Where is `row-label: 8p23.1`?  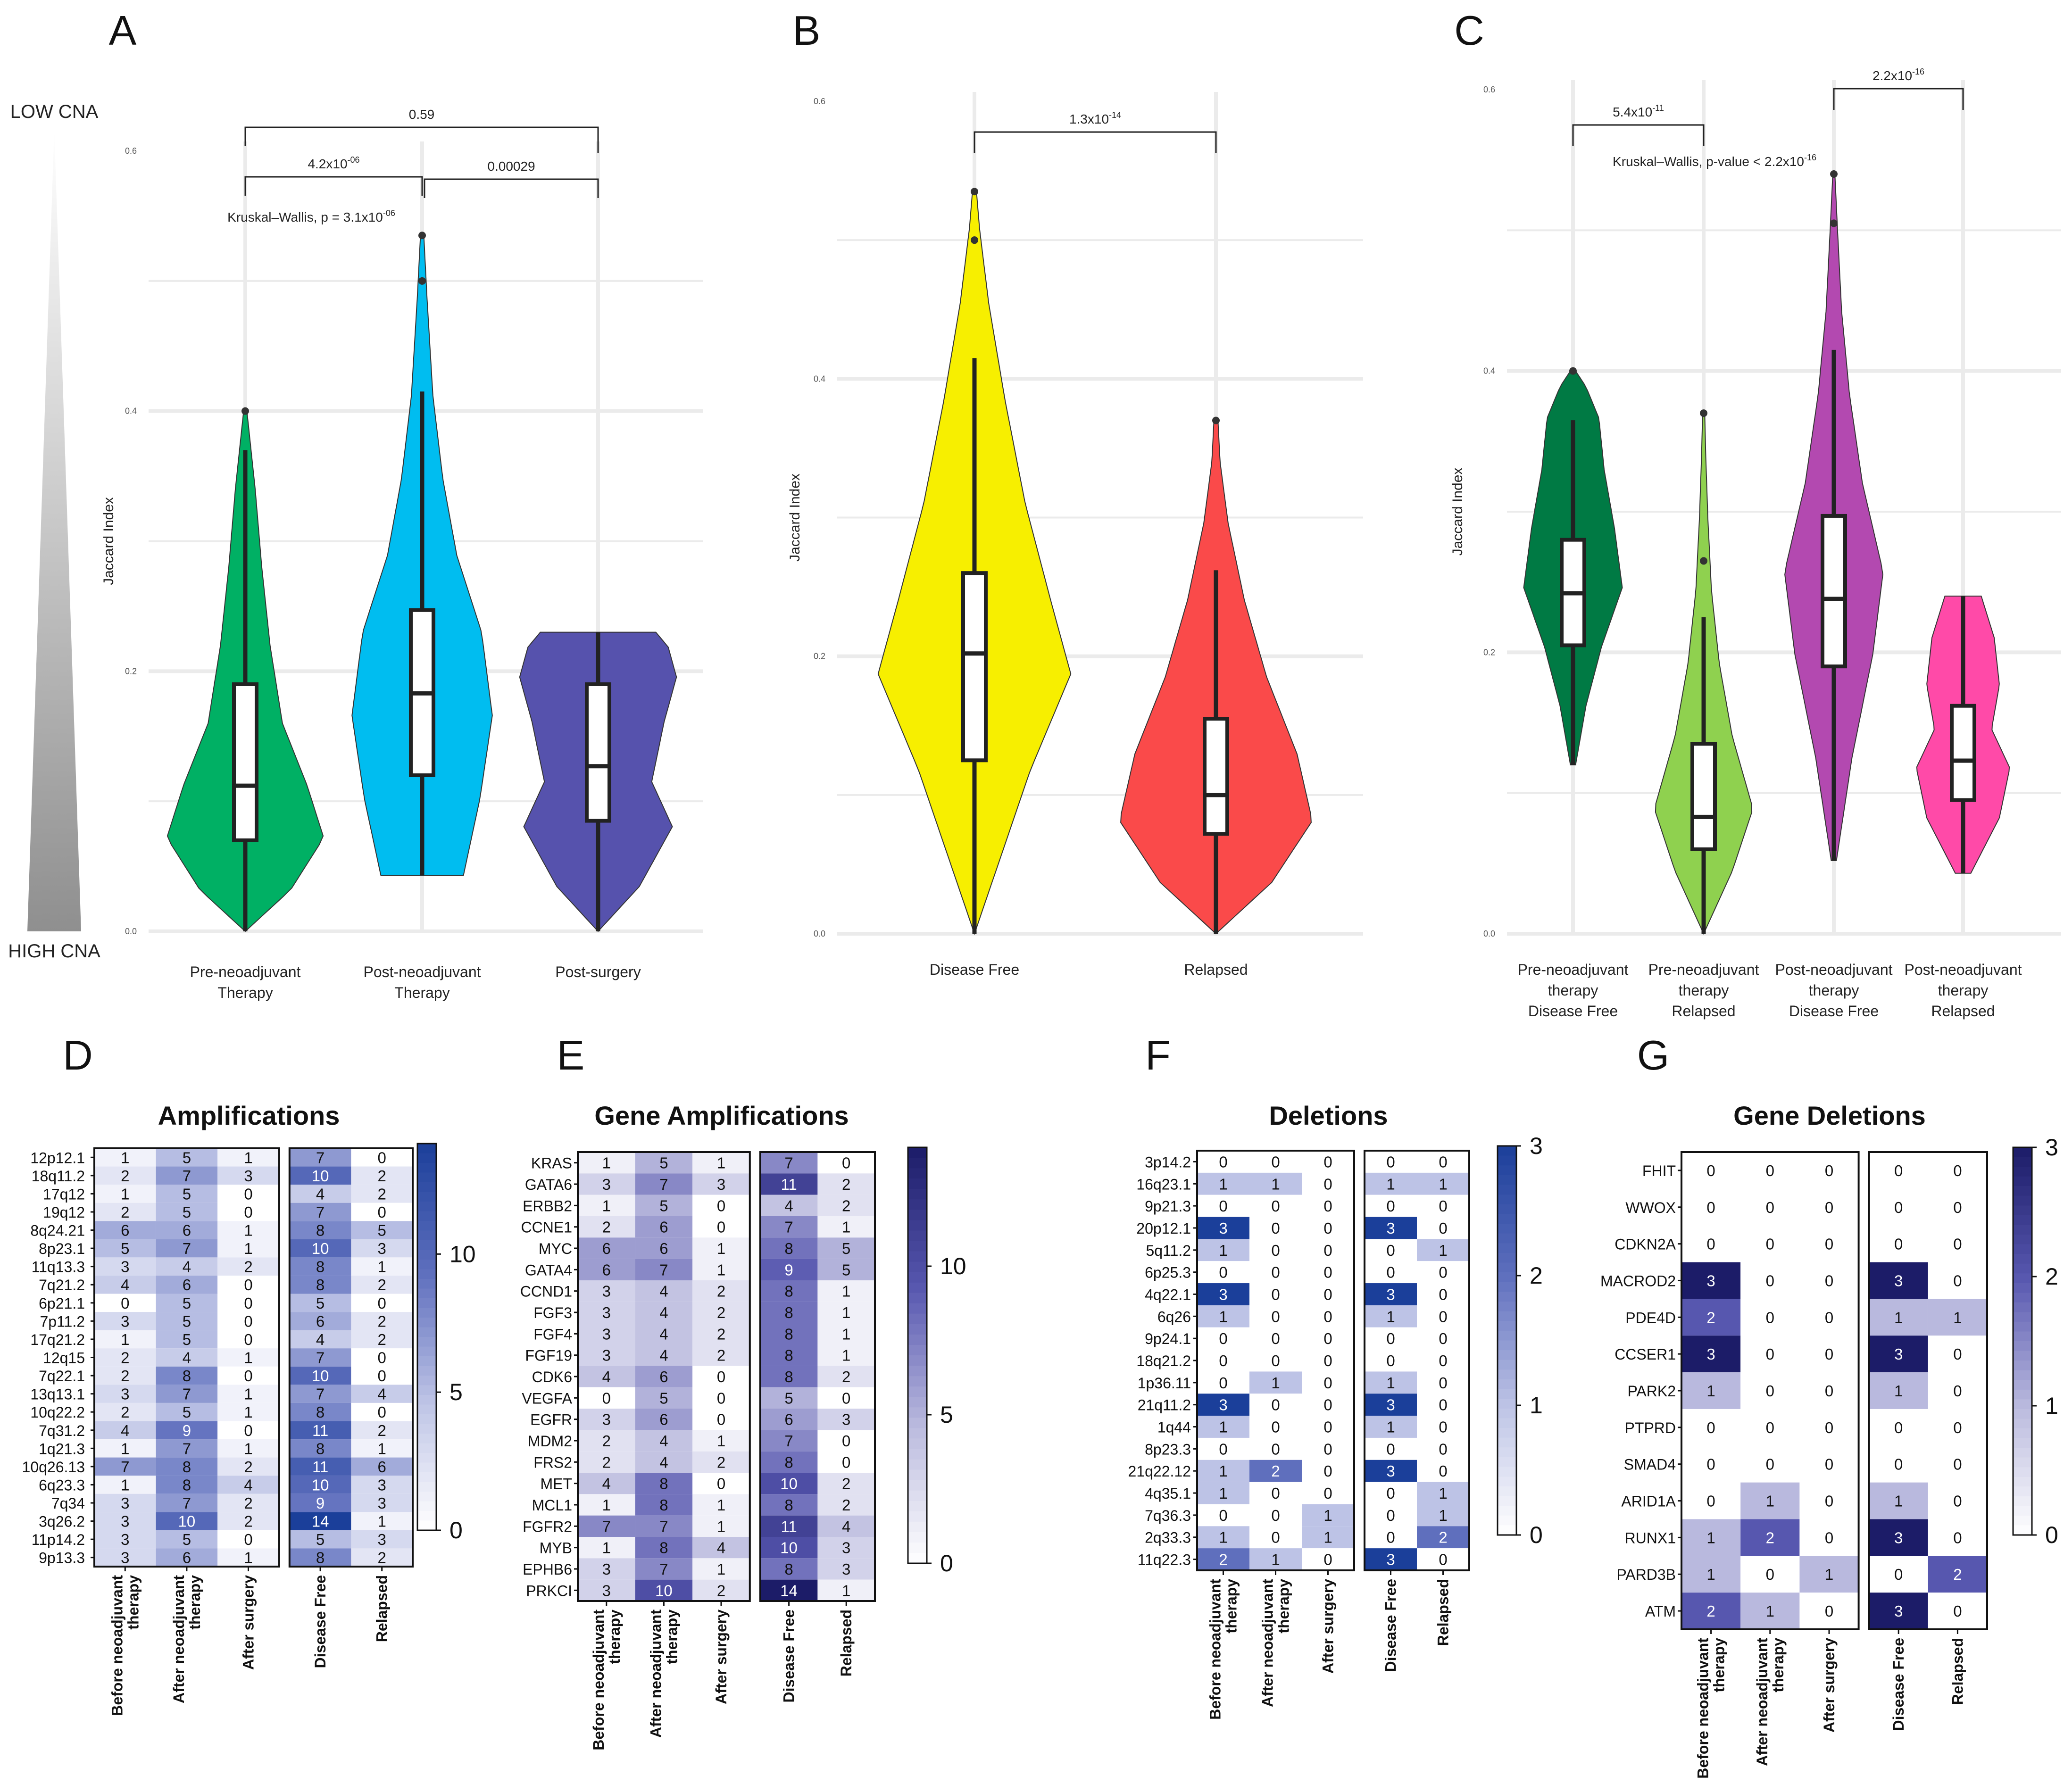 row-label: 8p23.1 is located at coordinates (62, 1248).